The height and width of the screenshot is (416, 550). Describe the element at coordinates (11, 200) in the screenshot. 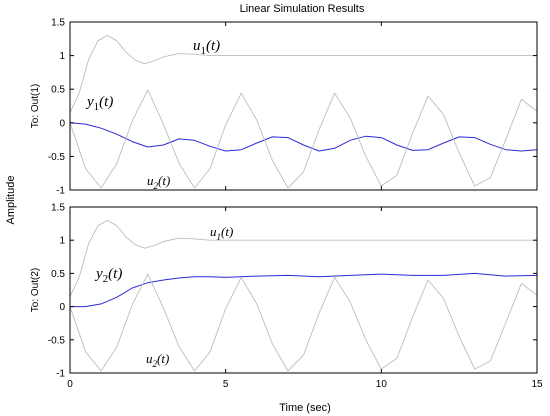

I see `y-axis-label: Amplitude` at that location.